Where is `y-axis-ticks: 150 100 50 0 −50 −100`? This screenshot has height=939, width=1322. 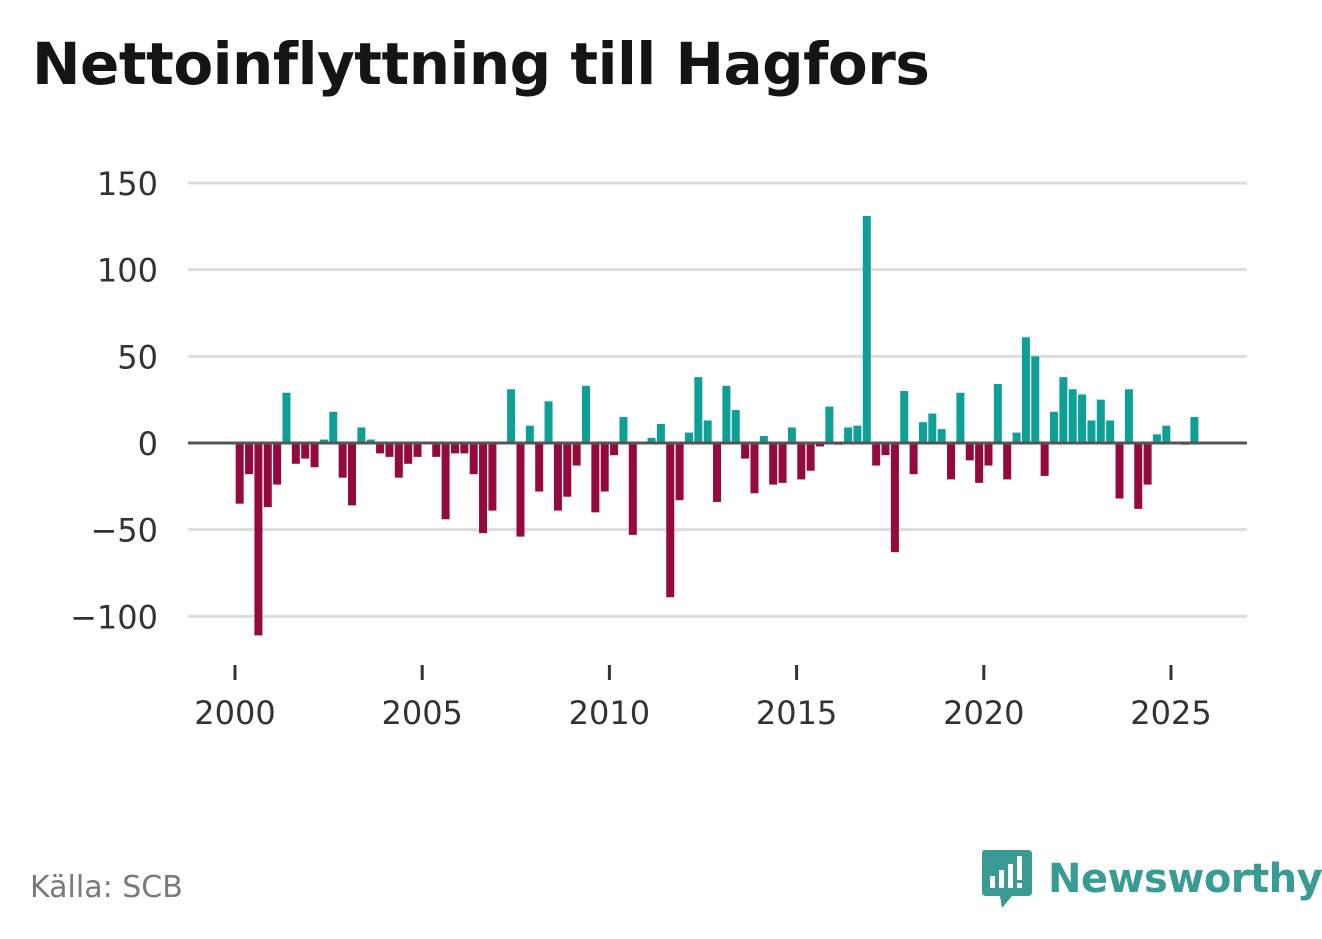 y-axis-ticks: 150 100 50 0 −50 −100 is located at coordinates (114, 400).